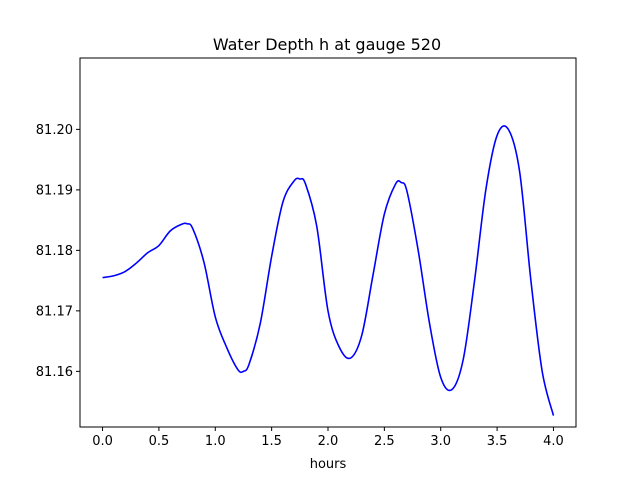 This screenshot has width=640, height=480. What do you see at coordinates (328, 441) in the screenshot?
I see `x-tick-label: 2.0` at bounding box center [328, 441].